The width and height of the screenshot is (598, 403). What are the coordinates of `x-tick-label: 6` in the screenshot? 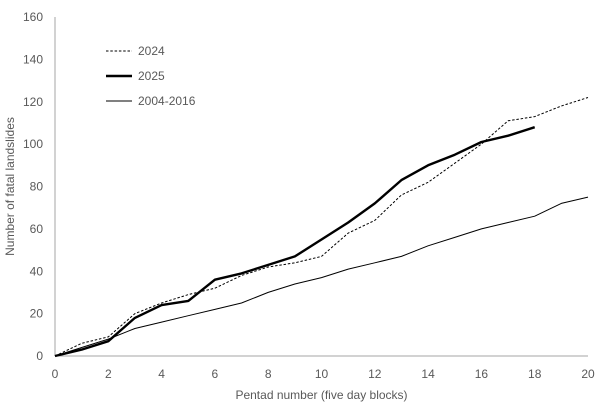 It's located at (215, 374).